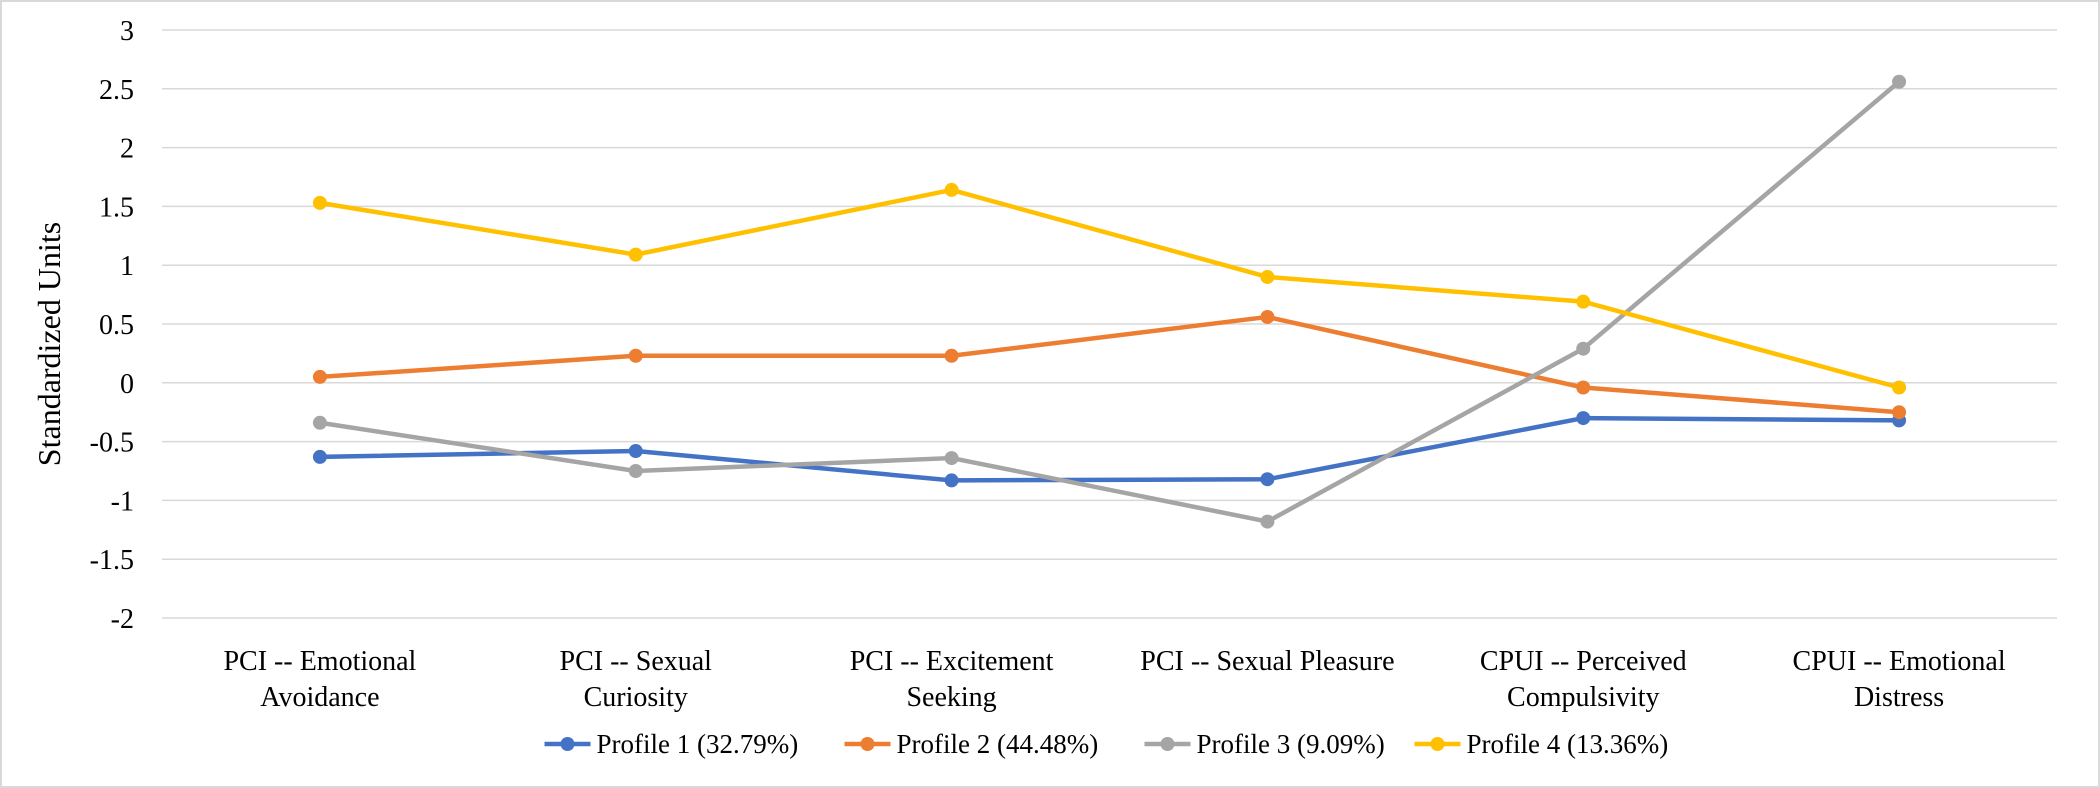  Describe the element at coordinates (116, 207) in the screenshot. I see `y-tick-label: 1.5` at that location.